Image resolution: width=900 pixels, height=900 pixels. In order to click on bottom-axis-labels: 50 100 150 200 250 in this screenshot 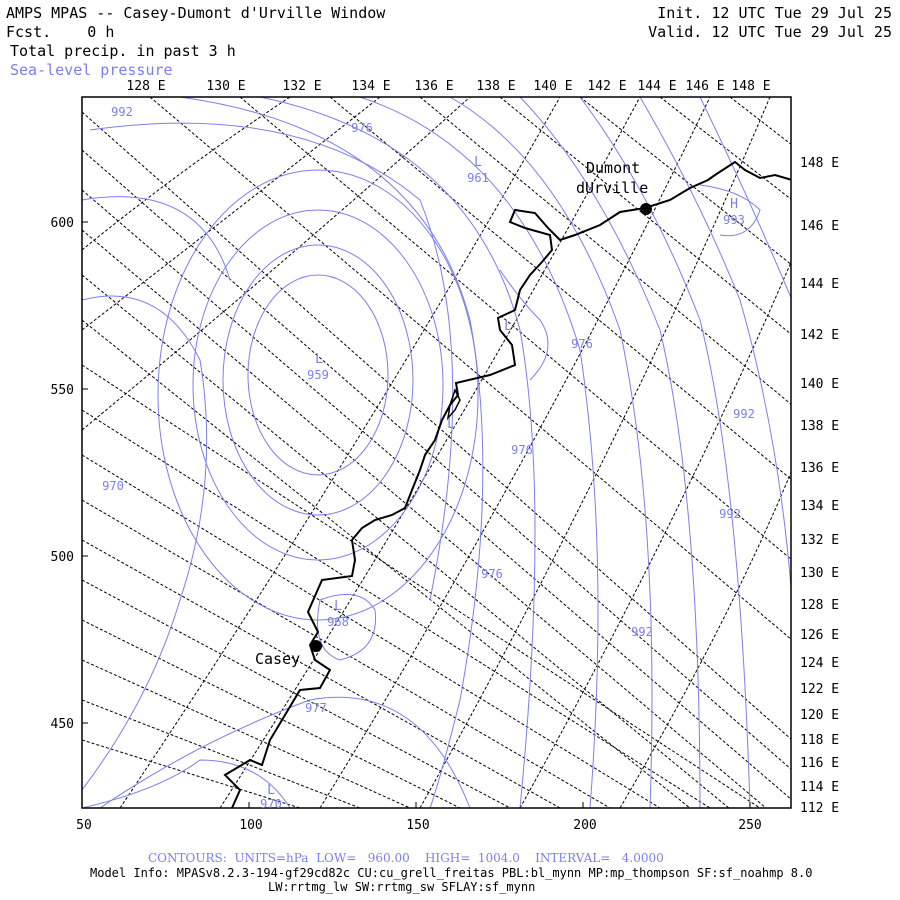, I will do `click(419, 825)`.